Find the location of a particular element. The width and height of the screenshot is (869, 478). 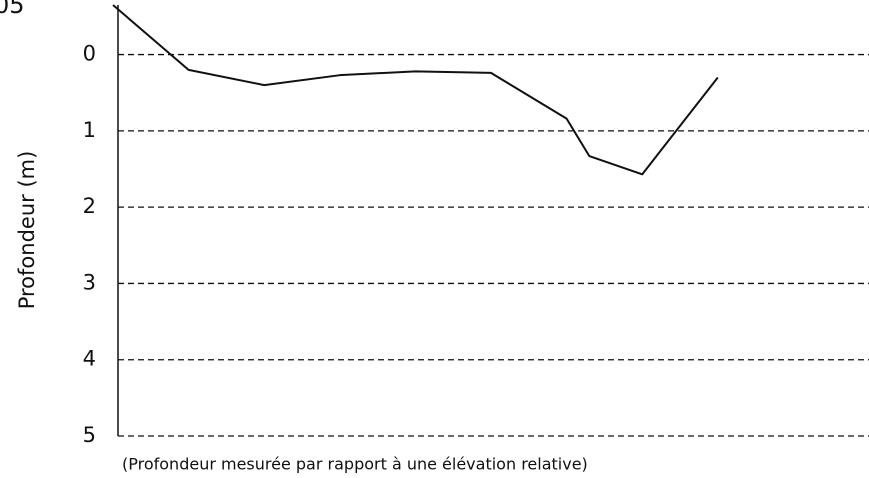

y-tick-label: 0 is located at coordinates (89, 54).